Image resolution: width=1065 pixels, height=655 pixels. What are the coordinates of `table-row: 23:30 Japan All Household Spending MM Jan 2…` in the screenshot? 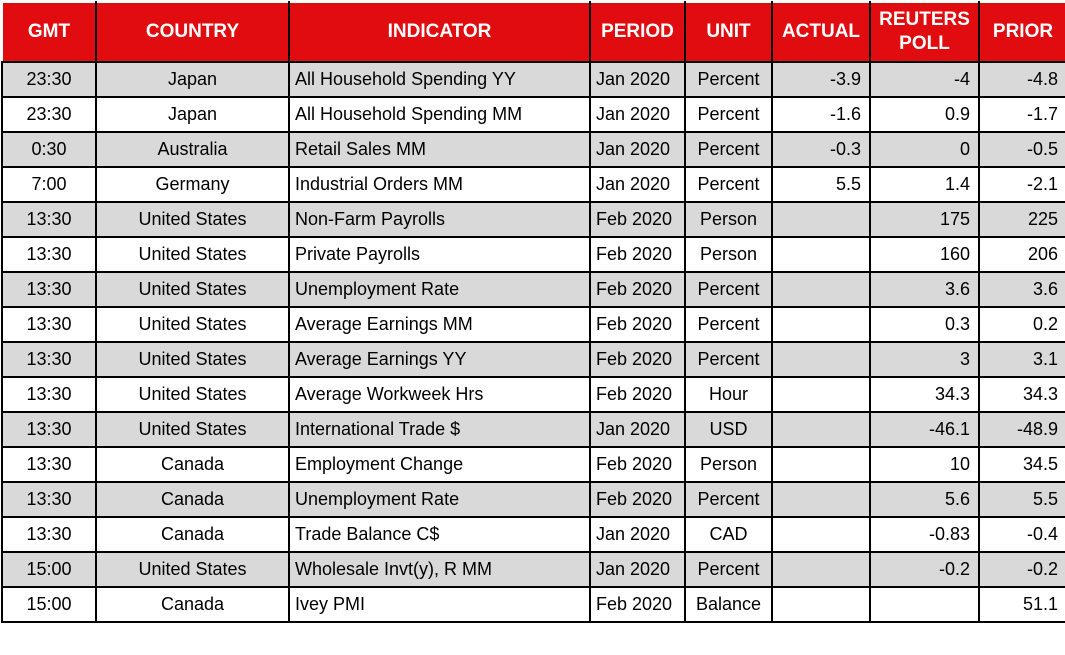 It's located at (533, 114).